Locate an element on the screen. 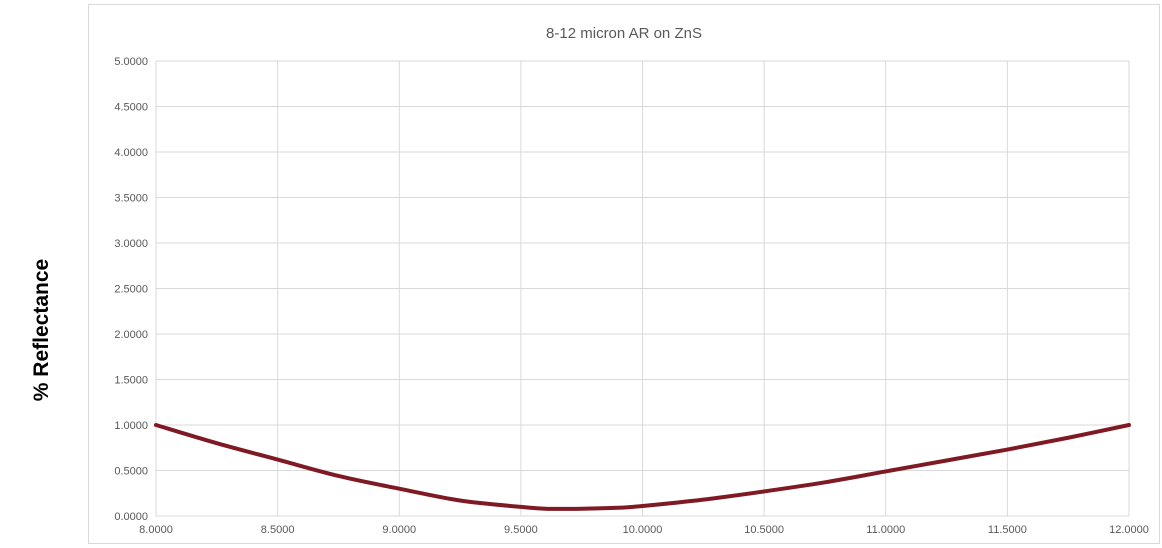  y-tick-label: 1.0000 is located at coordinates (131, 426).